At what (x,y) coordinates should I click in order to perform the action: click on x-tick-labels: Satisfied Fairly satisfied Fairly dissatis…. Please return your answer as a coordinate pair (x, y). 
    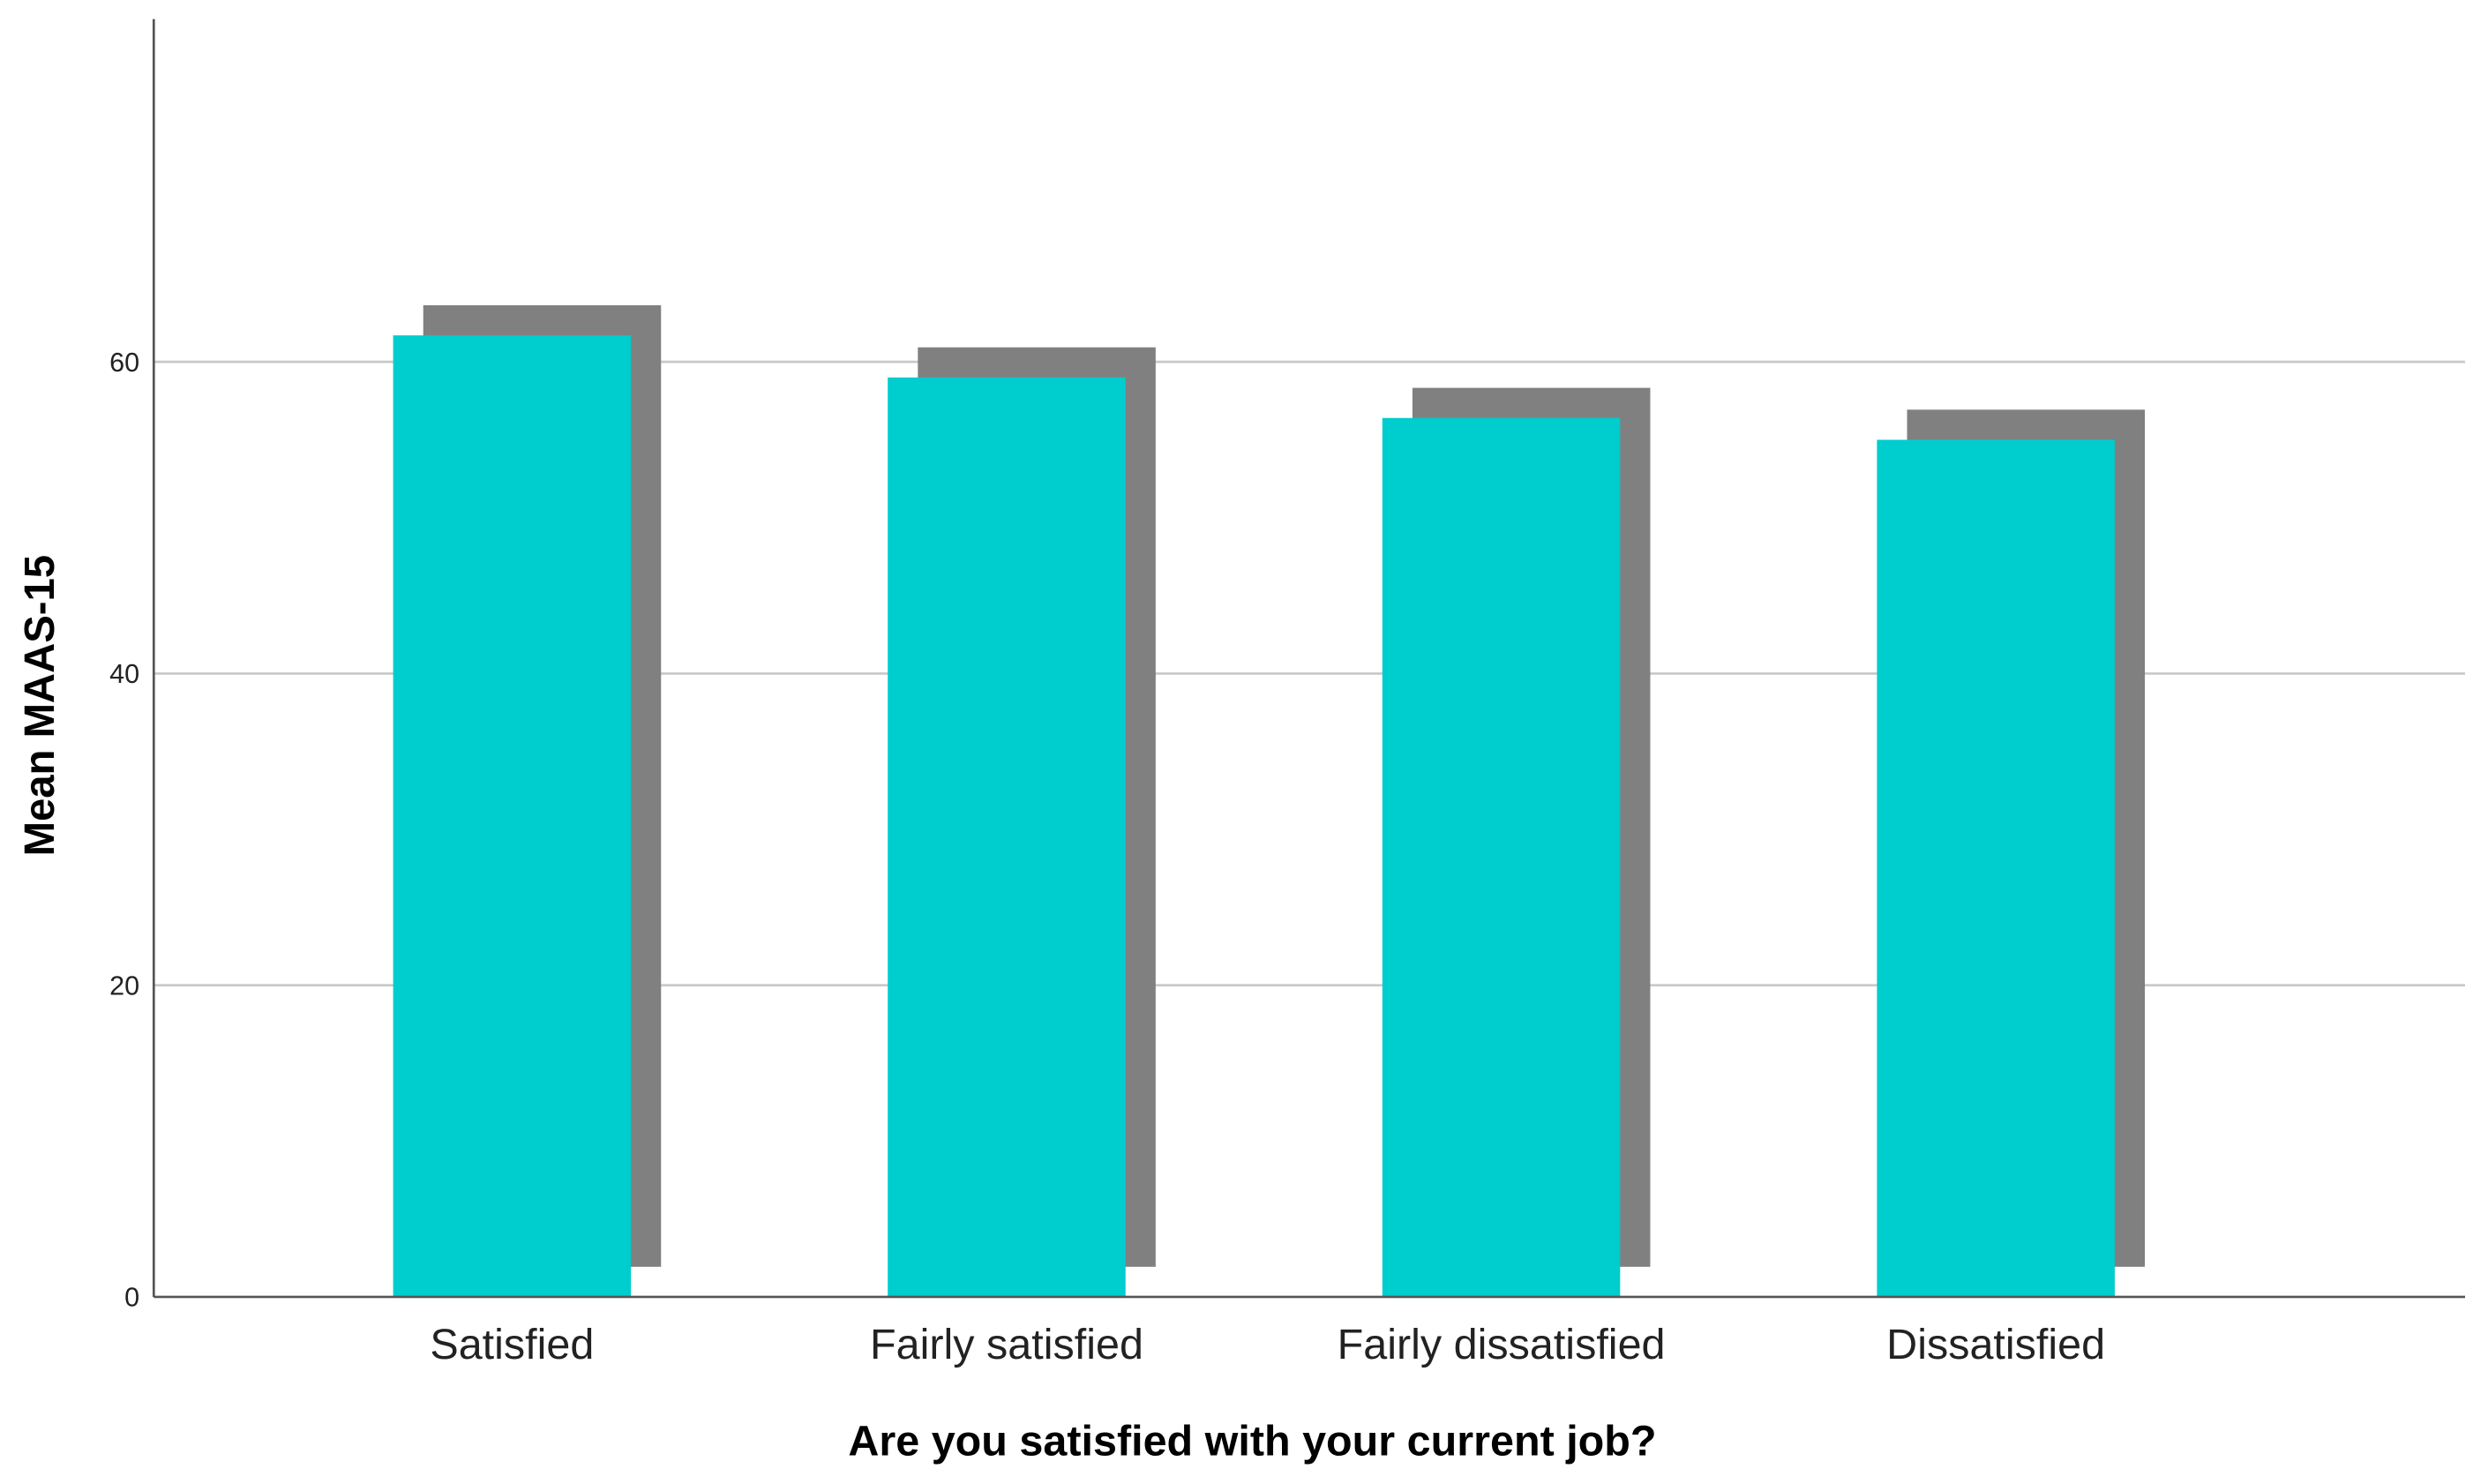
    Looking at the image, I should click on (1267, 1344).